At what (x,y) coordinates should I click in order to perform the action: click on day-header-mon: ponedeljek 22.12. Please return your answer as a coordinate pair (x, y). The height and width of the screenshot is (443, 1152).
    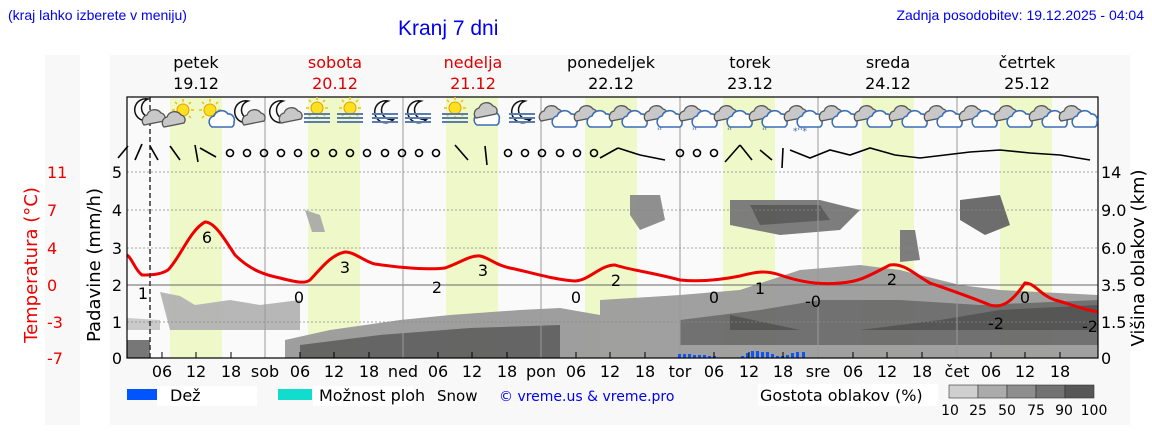
    Looking at the image, I should click on (611, 73).